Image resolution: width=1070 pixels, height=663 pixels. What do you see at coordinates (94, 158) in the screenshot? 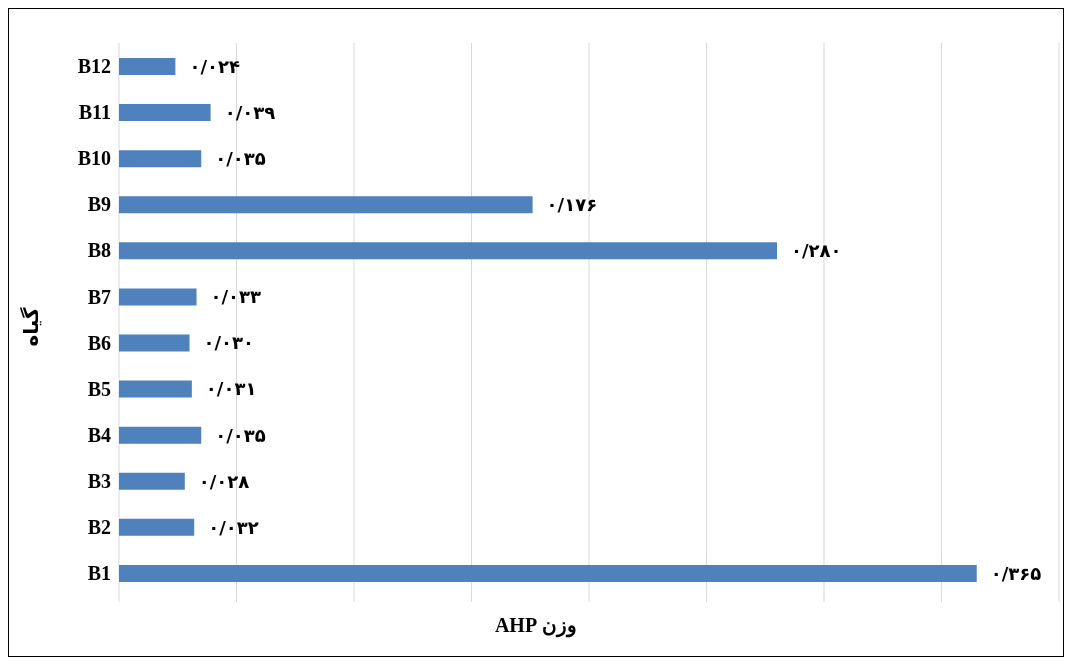
I see `y-tick-label: B10` at bounding box center [94, 158].